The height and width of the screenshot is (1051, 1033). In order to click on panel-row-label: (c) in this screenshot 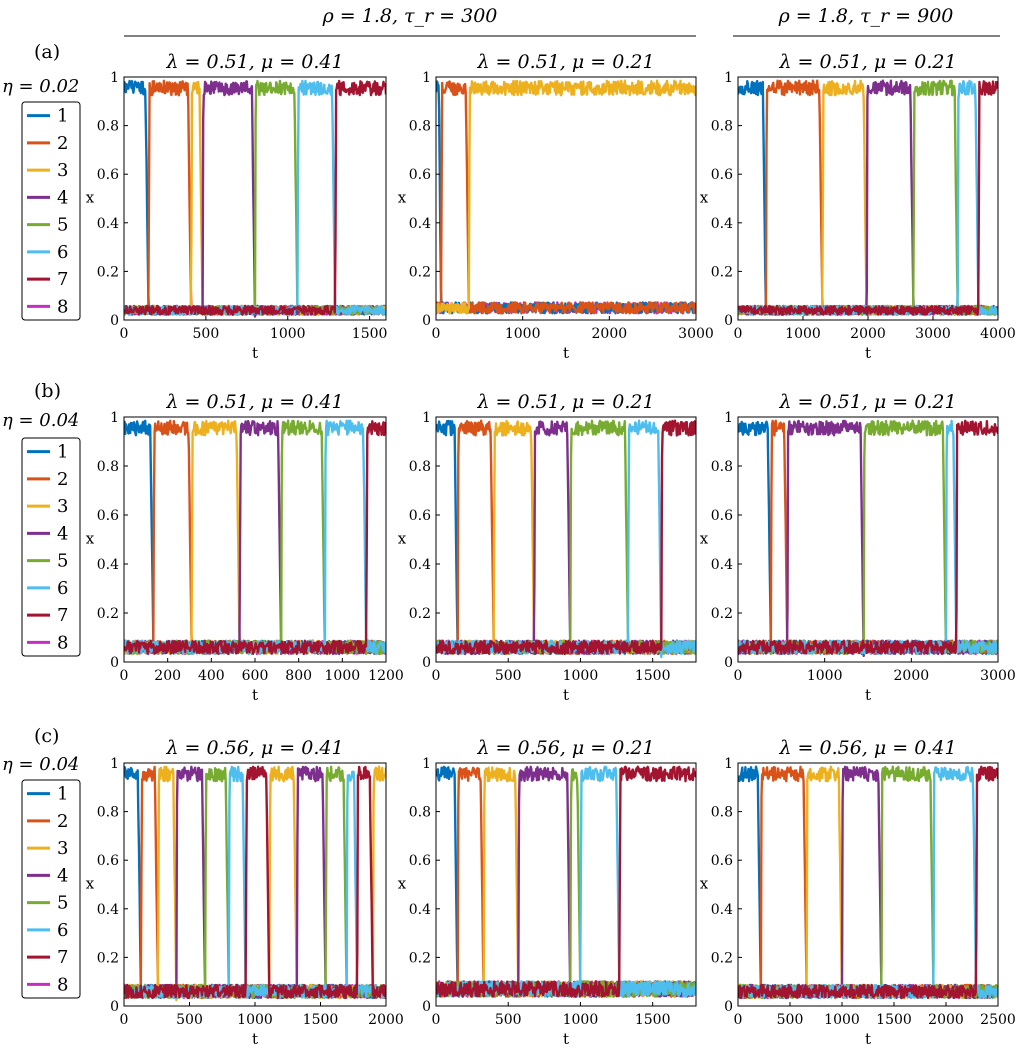, I will do `click(46, 736)`.